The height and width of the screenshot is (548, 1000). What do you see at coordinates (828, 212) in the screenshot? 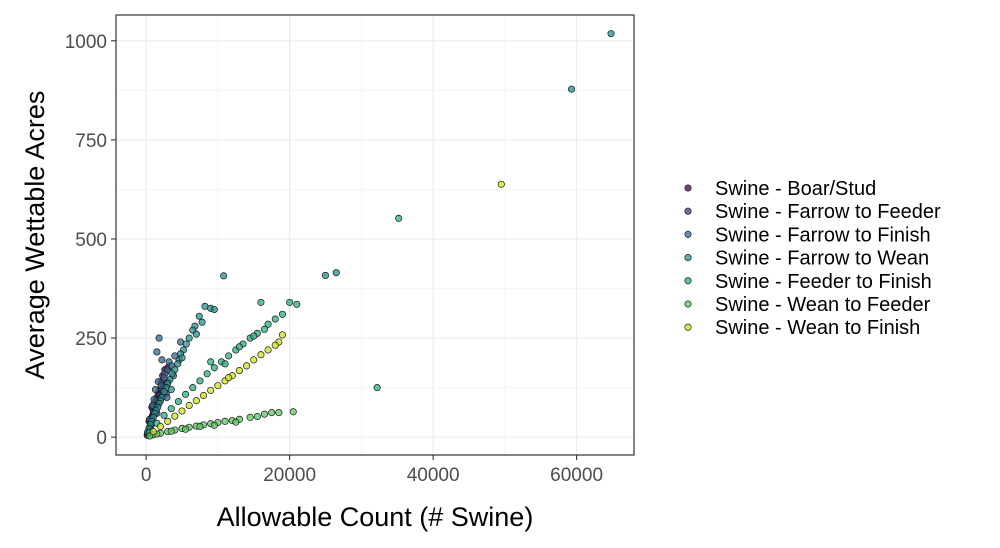
I see `legend-label: Swine - Farrow to Feeder` at bounding box center [828, 212].